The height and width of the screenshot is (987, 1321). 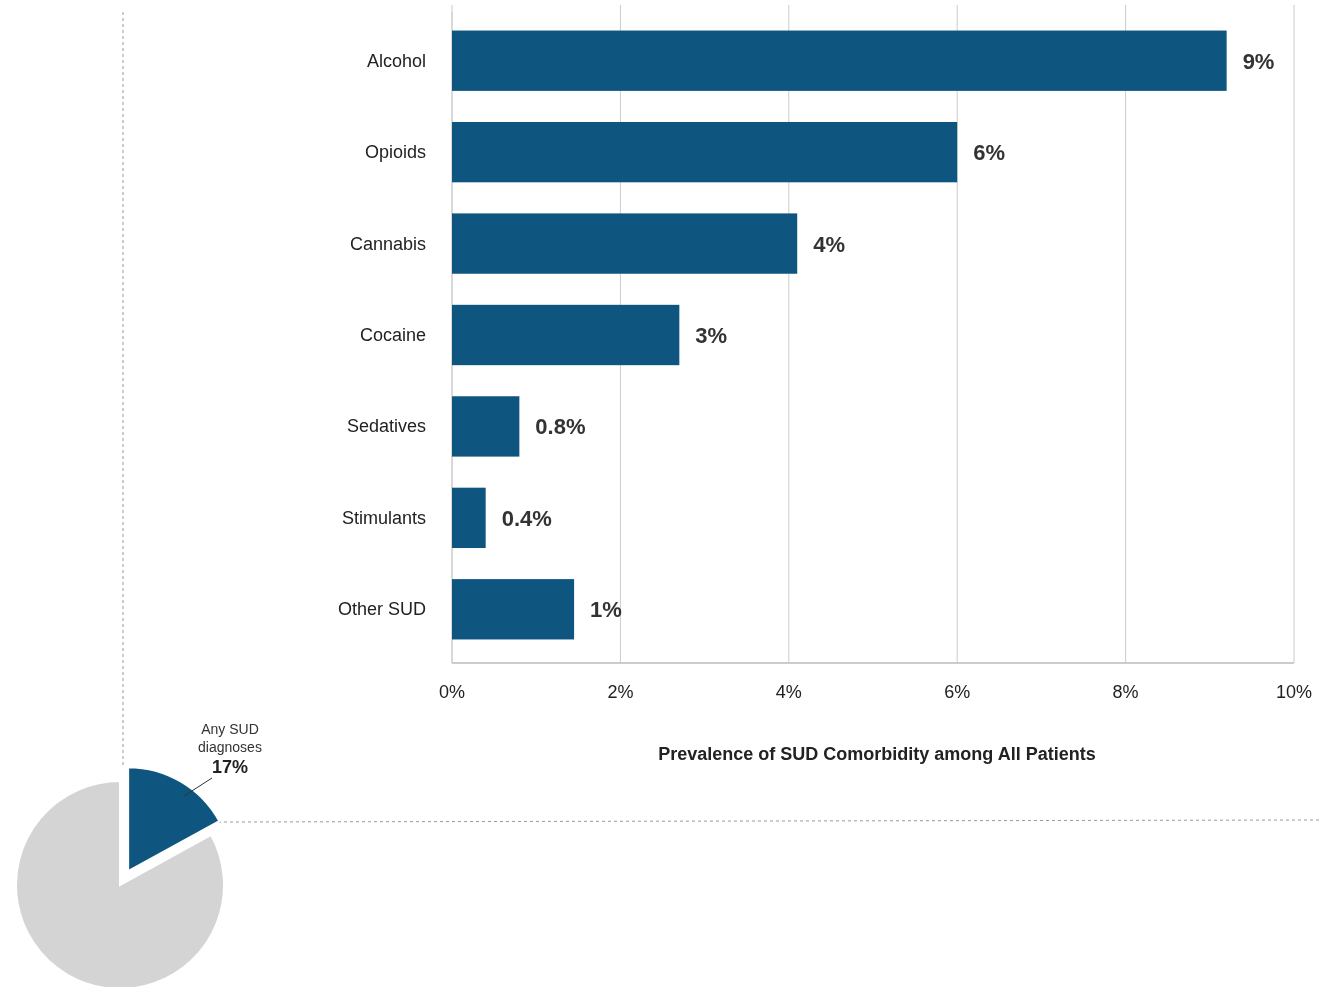 I want to click on data-label: 0.4%, so click(x=526, y=518).